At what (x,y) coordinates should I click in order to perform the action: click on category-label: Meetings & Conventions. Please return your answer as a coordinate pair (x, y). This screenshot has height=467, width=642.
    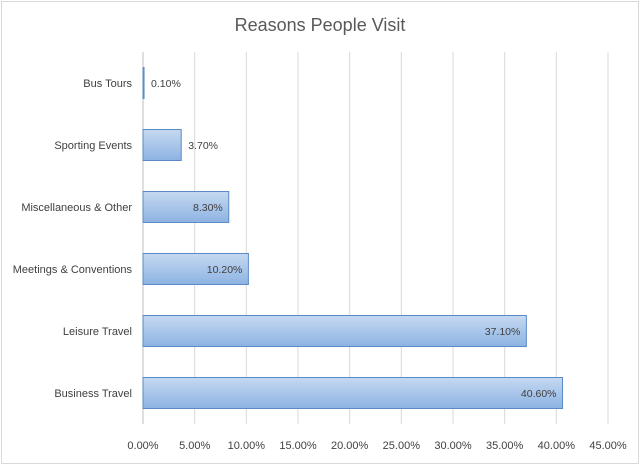
    Looking at the image, I should click on (73, 270).